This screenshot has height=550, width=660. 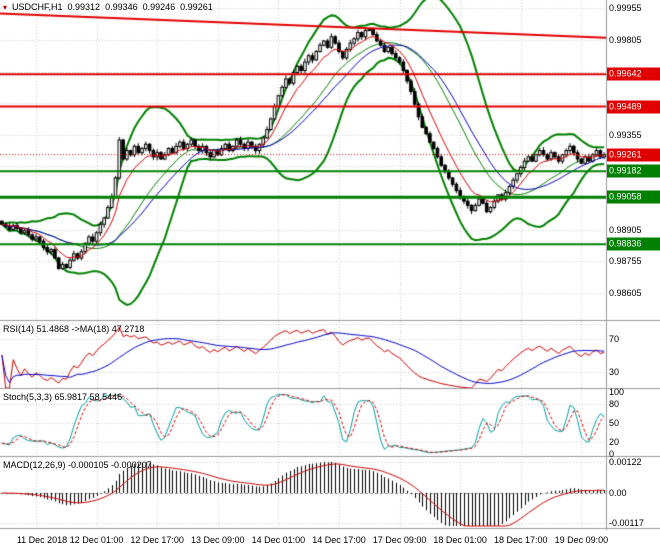 What do you see at coordinates (399, 540) in the screenshot?
I see `time-axis-label: 17 Dec 09:00` at bounding box center [399, 540].